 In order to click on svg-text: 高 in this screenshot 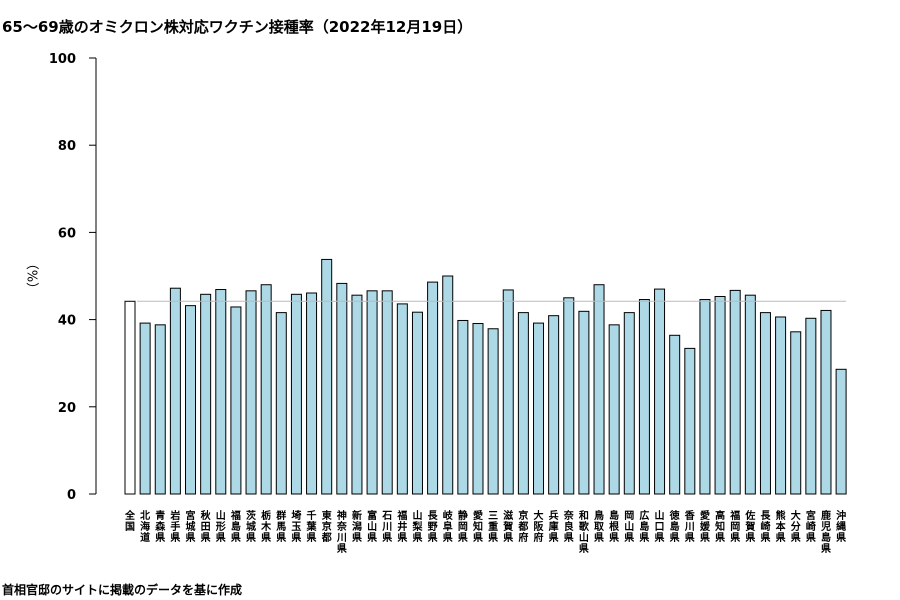, I will do `click(720, 515)`.